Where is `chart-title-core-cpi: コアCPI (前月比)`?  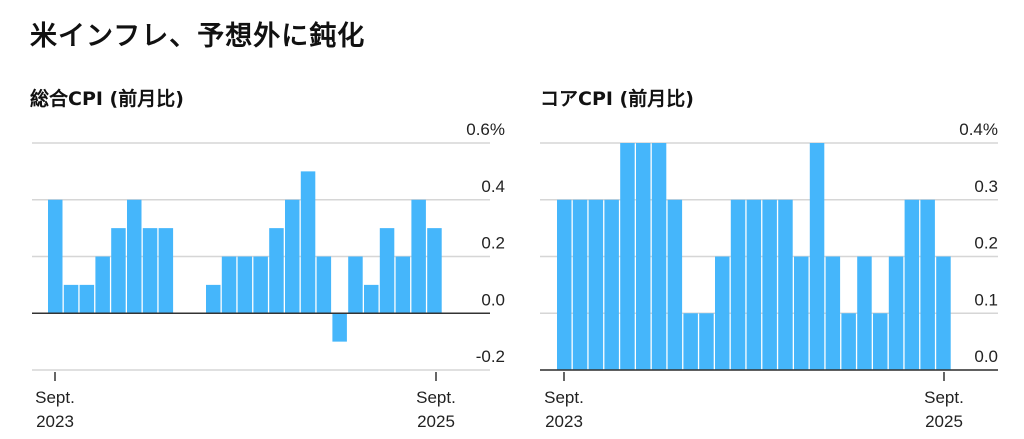
chart-title-core-cpi: コアCPI (前月比) is located at coordinates (617, 99).